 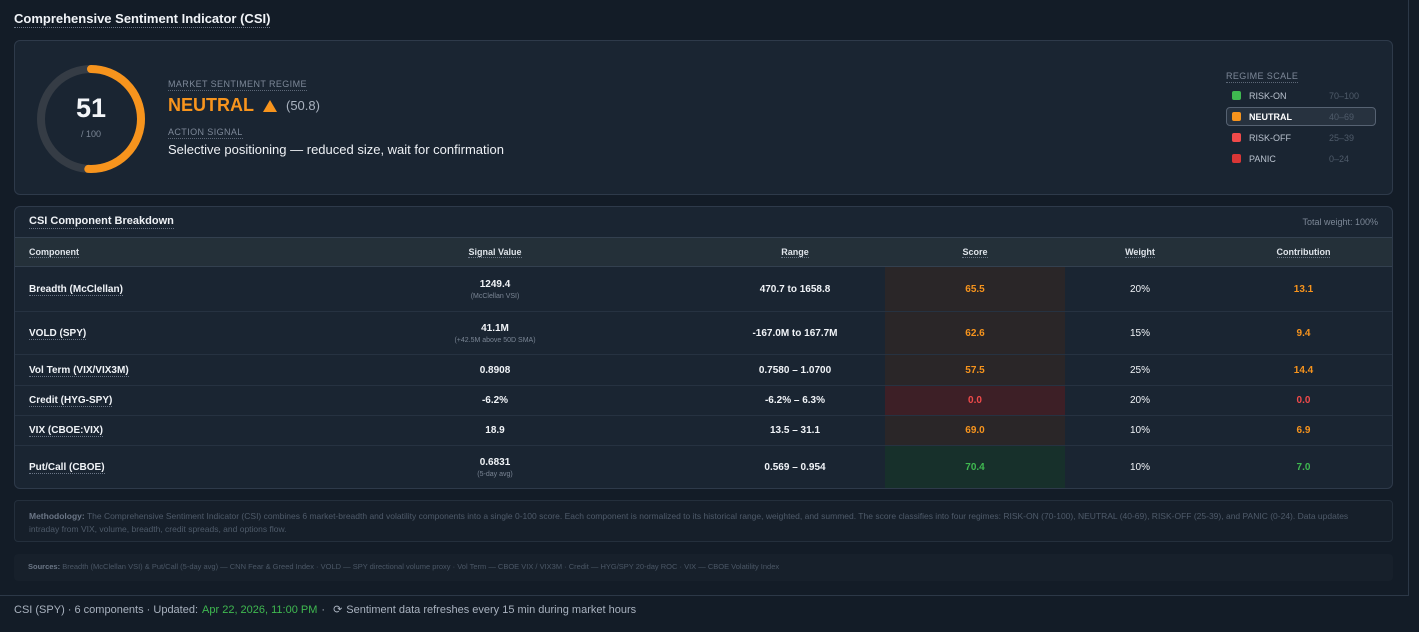 What do you see at coordinates (1140, 370) in the screenshot?
I see `weight-value: 25%` at bounding box center [1140, 370].